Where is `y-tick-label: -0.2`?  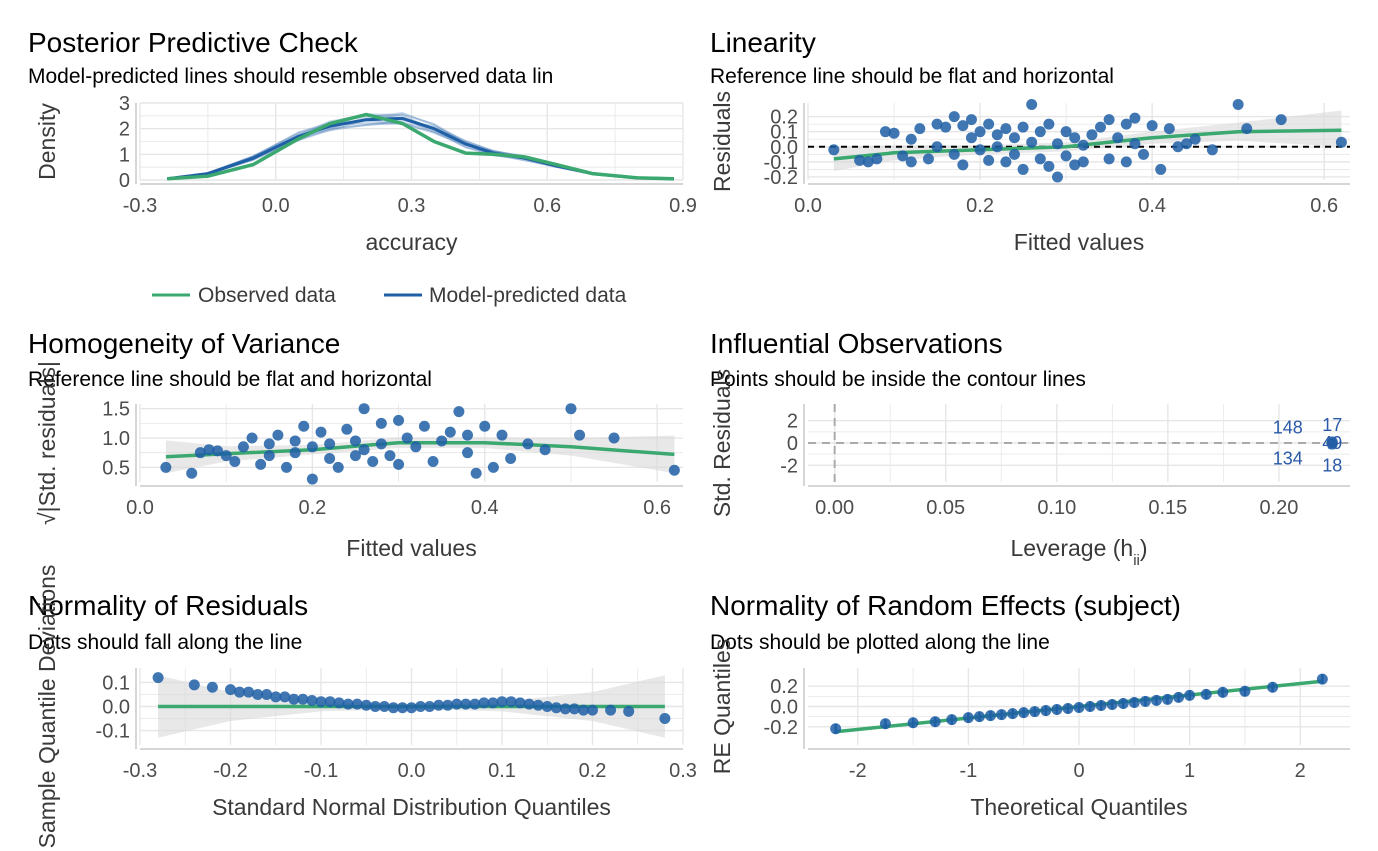
y-tick-label: -0.2 is located at coordinates (781, 178).